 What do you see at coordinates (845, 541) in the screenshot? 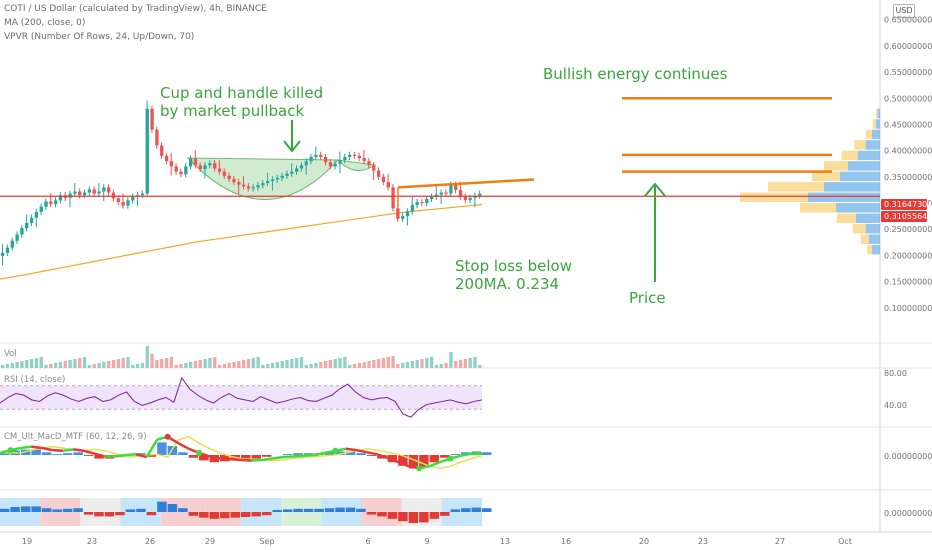
I see `time-tick-label: Oct` at bounding box center [845, 541].